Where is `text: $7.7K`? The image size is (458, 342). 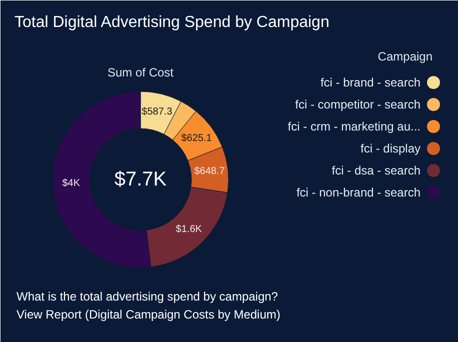 text: $7.7K is located at coordinates (141, 179).